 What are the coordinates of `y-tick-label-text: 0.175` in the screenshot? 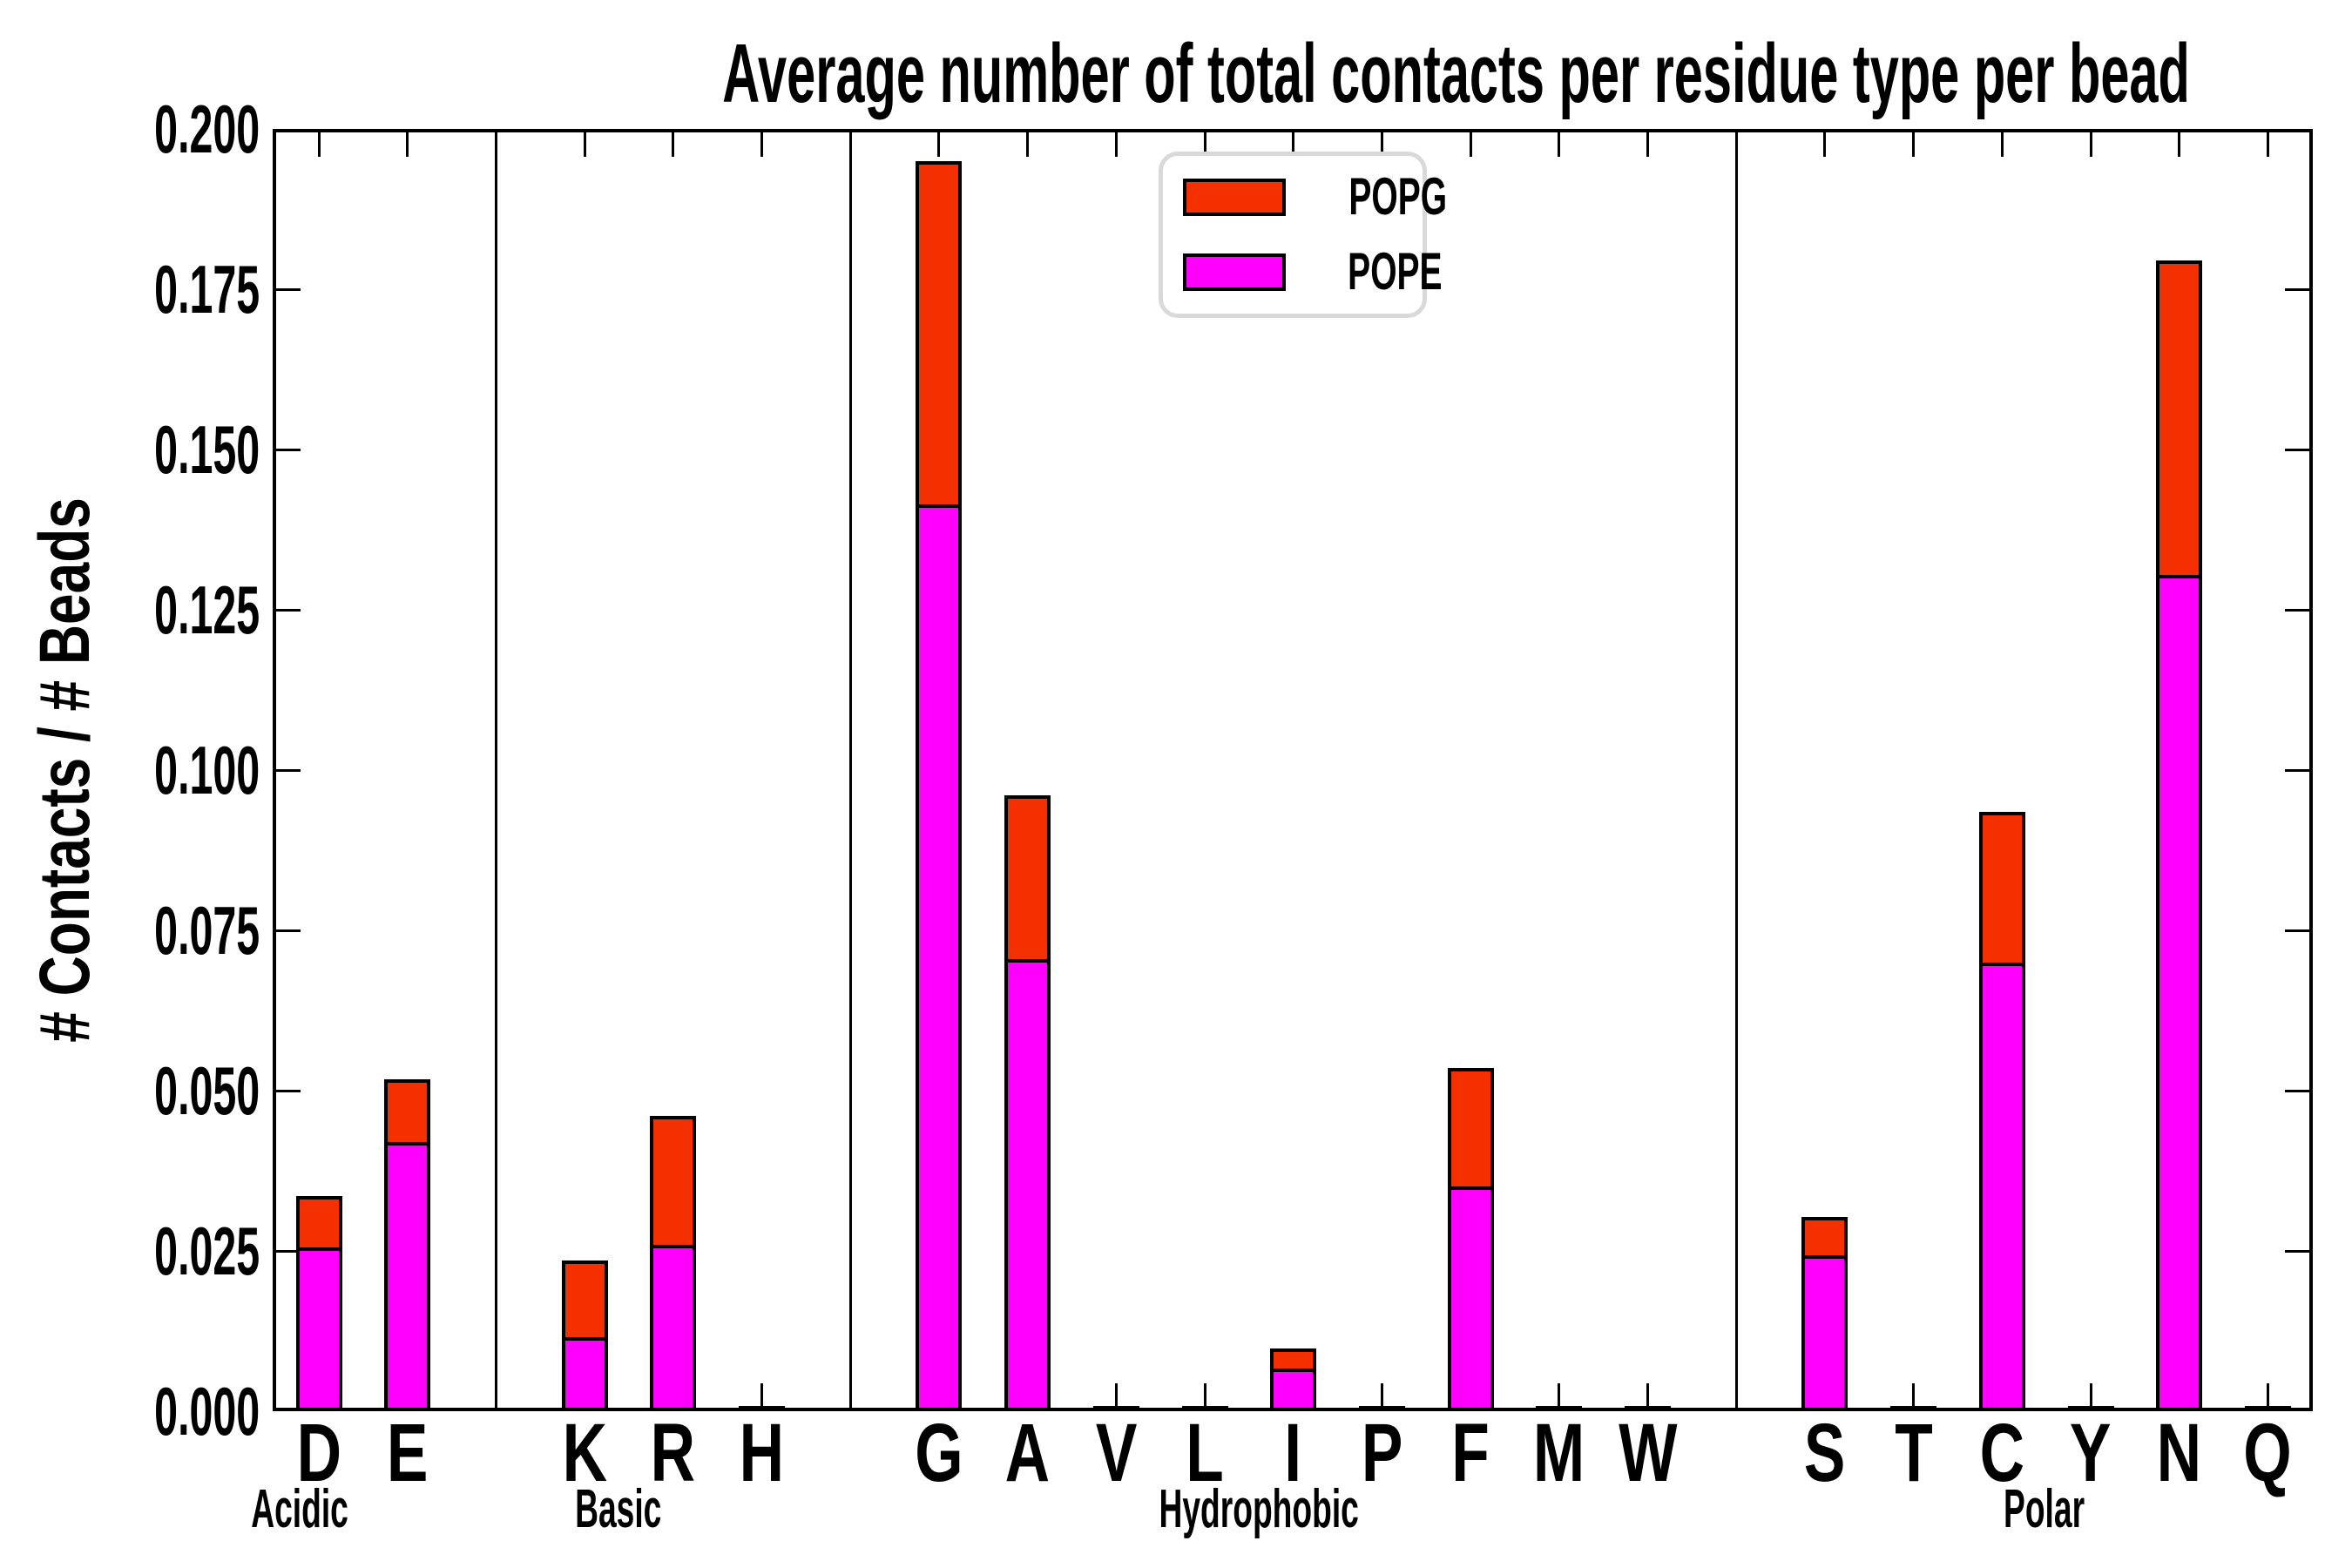 It's located at (206, 289).